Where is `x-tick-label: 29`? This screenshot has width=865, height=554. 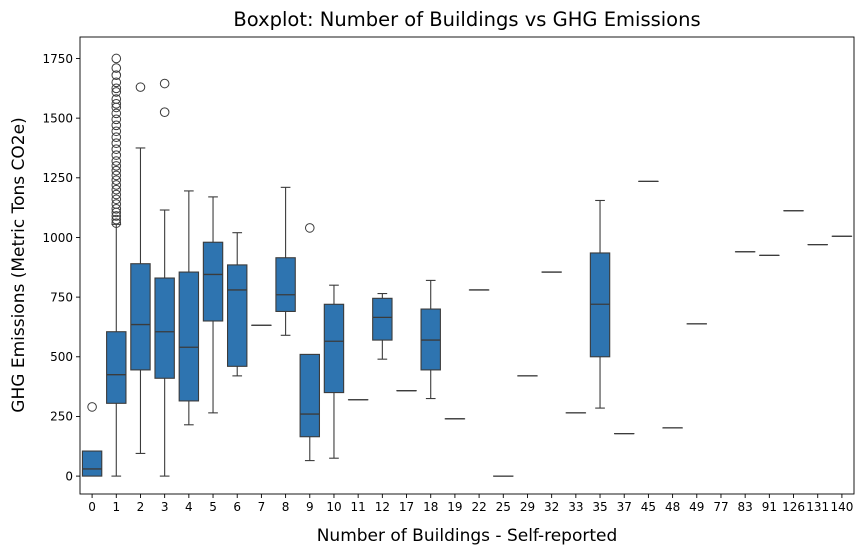
x-tick-label: 29 is located at coordinates (527, 507).